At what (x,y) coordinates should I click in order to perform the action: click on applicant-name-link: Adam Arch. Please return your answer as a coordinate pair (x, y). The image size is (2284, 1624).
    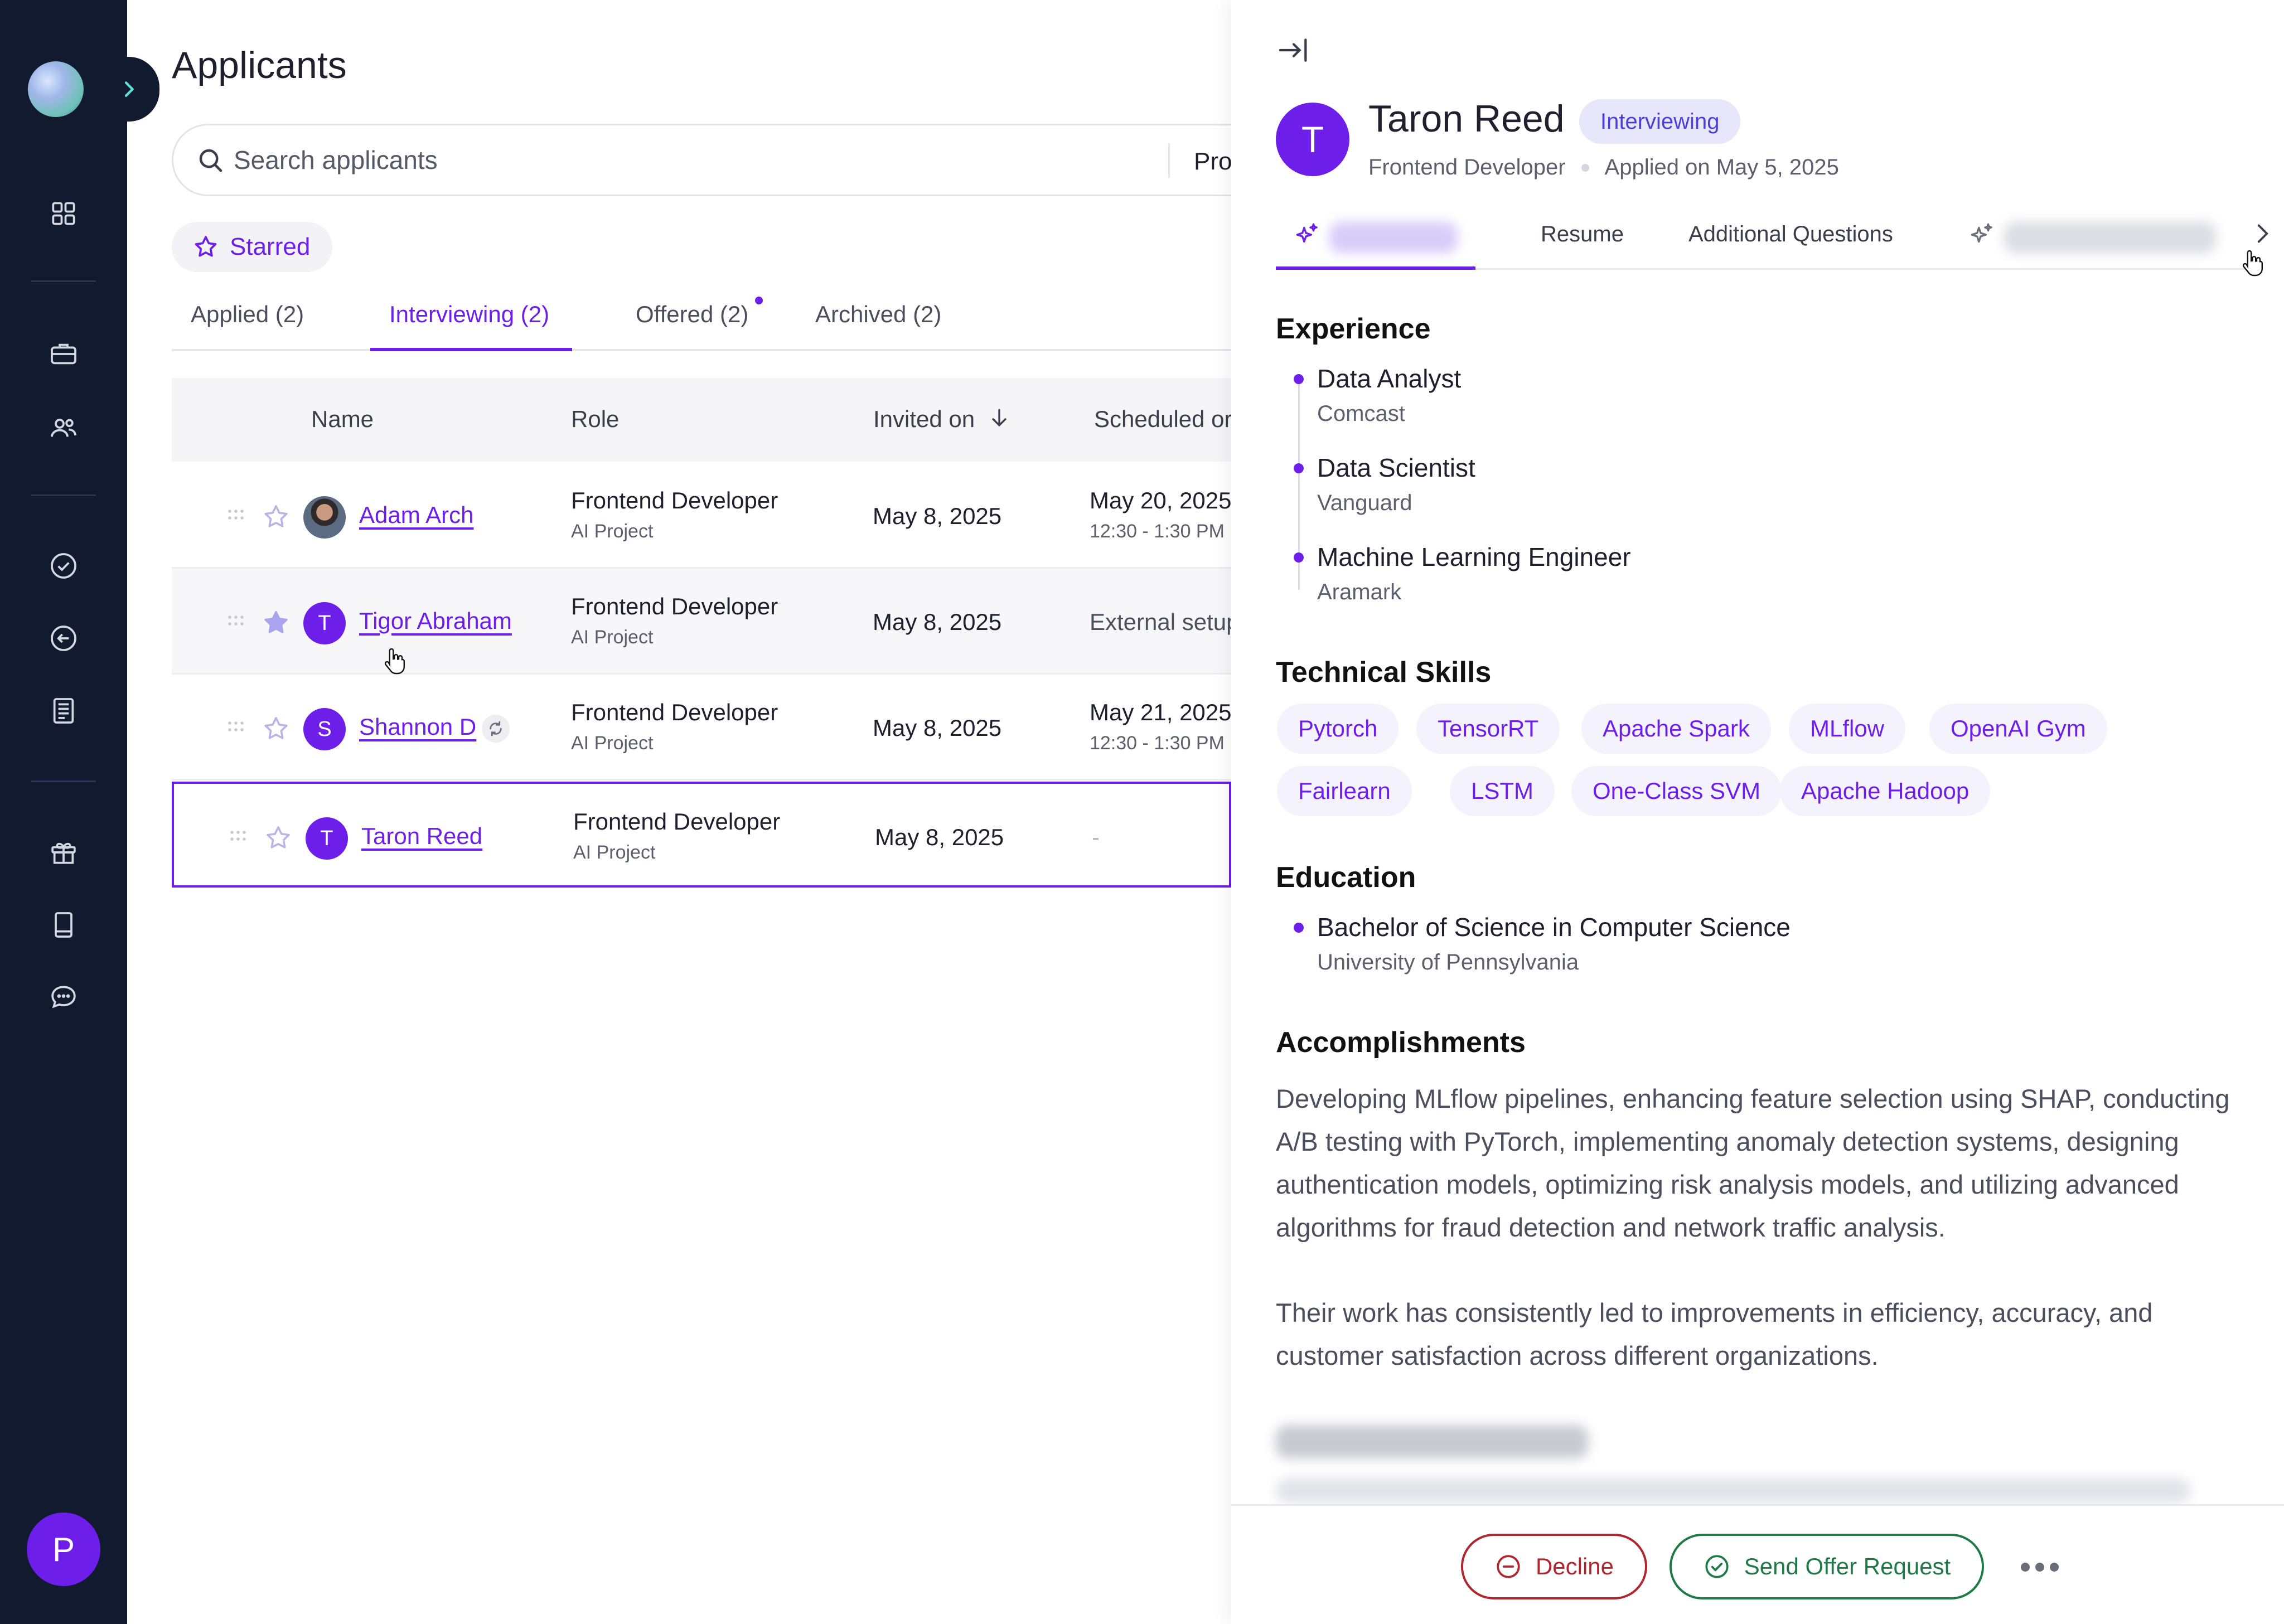
    Looking at the image, I should click on (417, 515).